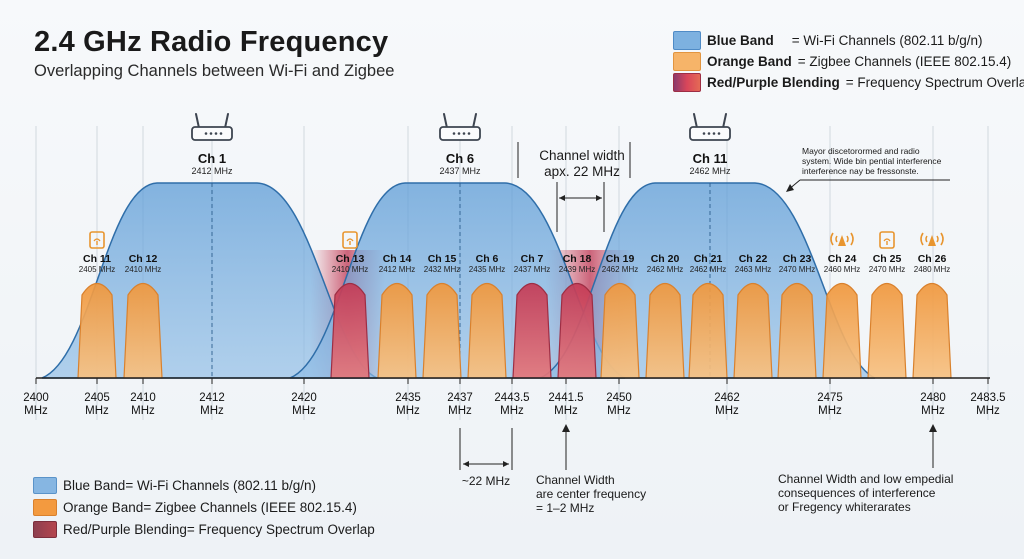 Image resolution: width=1024 pixels, height=559 pixels. I want to click on top-note-line-1: Mayor discetorormed and radio, so click(861, 151).